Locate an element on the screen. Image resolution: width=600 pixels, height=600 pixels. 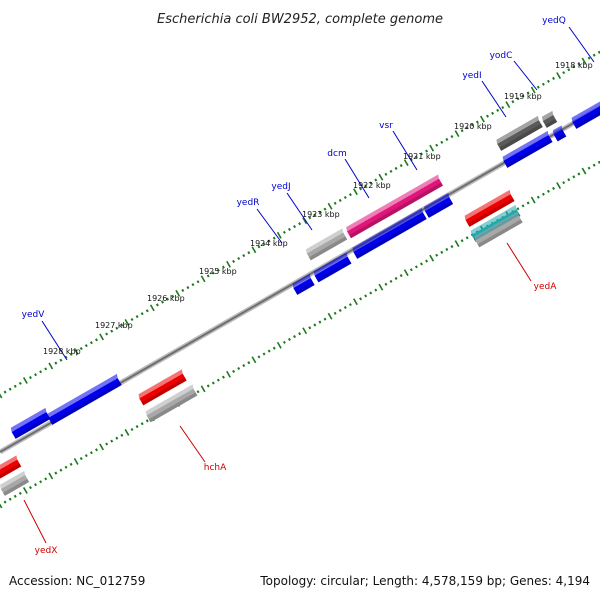
gene-label-yedx: yedX is located at coordinates (46, 551).